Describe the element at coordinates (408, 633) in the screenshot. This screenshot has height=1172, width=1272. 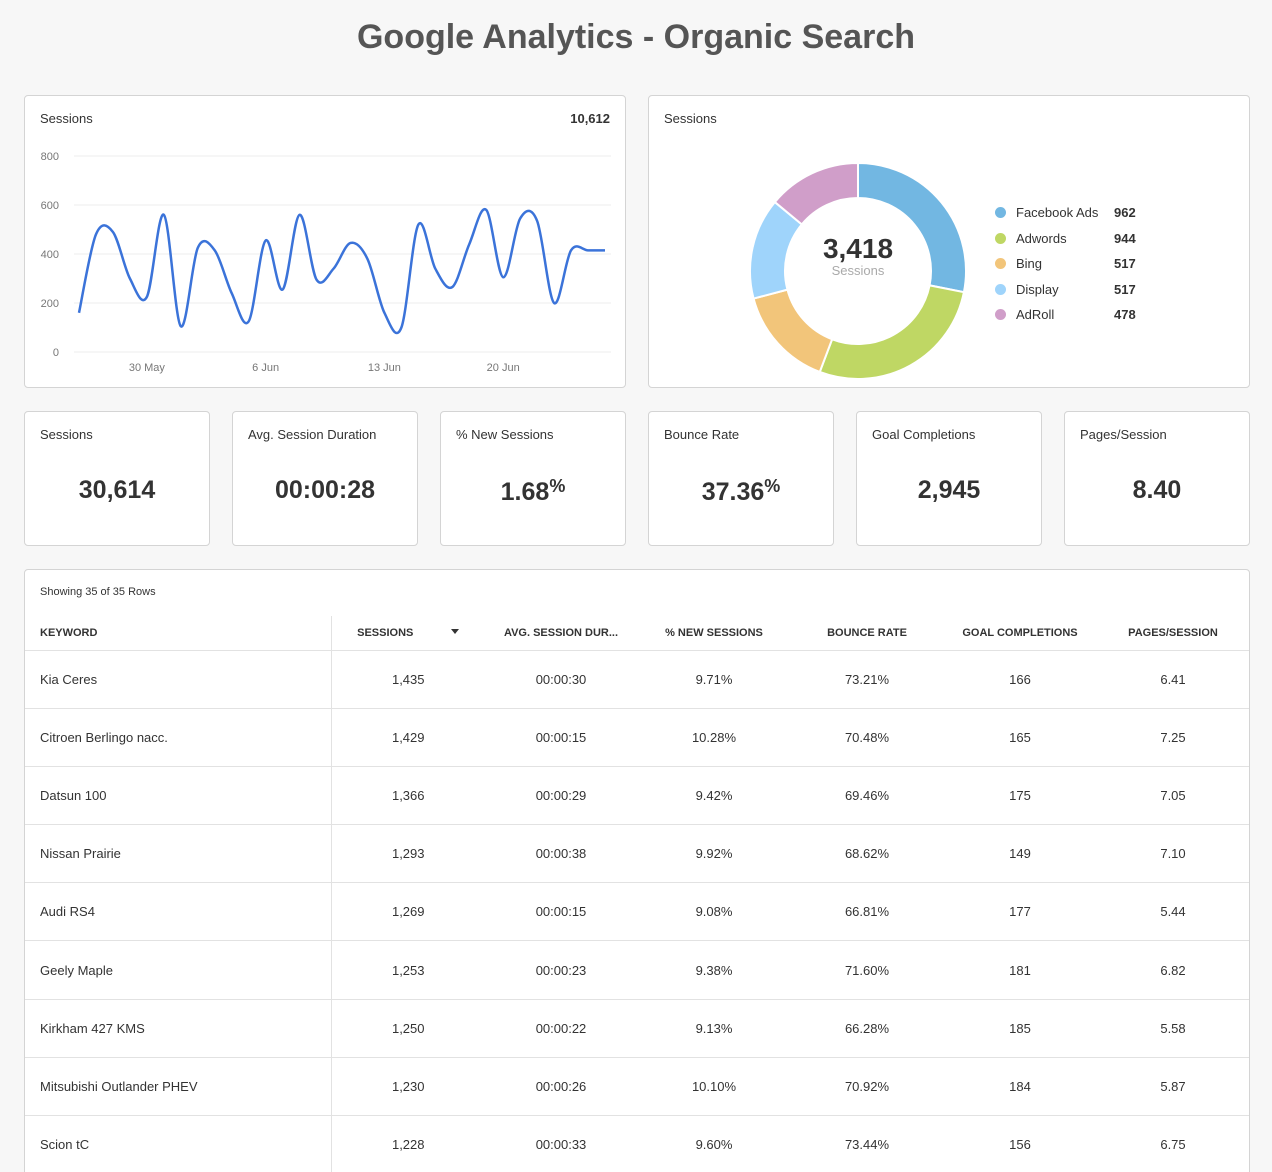
I see `col-header-sessions: SESSIONS` at that location.